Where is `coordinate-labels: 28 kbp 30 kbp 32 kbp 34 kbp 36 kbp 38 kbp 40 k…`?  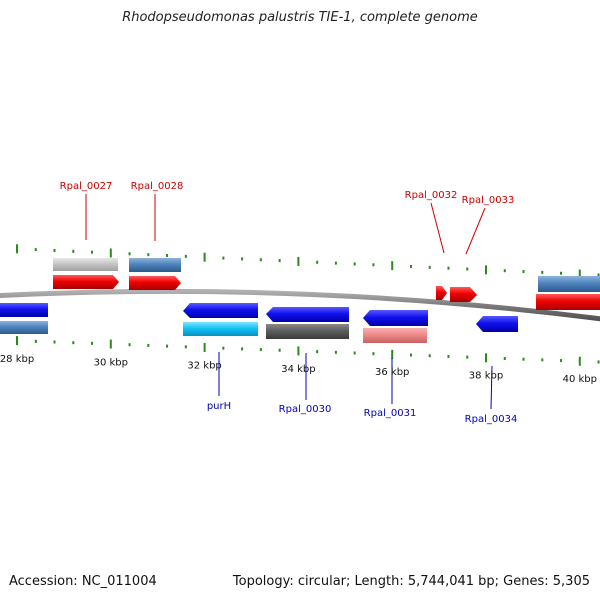
coordinate-labels: 28 kbp 30 kbp 32 kbp 34 kbp 36 kbp 38 kbp 40 k… is located at coordinates (298, 369).